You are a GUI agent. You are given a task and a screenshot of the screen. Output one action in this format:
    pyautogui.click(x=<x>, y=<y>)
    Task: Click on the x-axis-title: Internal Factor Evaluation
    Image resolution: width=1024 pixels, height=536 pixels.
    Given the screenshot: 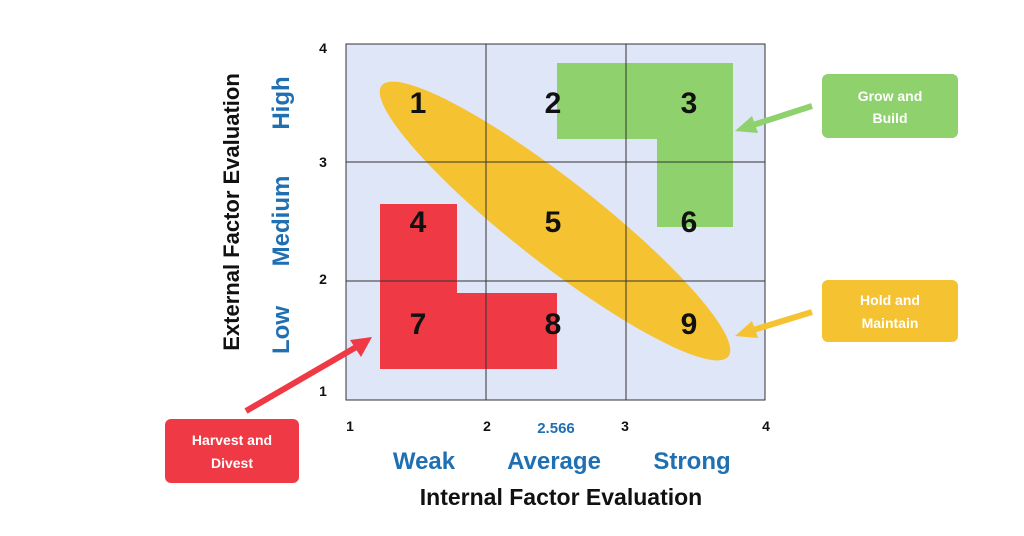 What is the action you would take?
    pyautogui.click(x=561, y=497)
    